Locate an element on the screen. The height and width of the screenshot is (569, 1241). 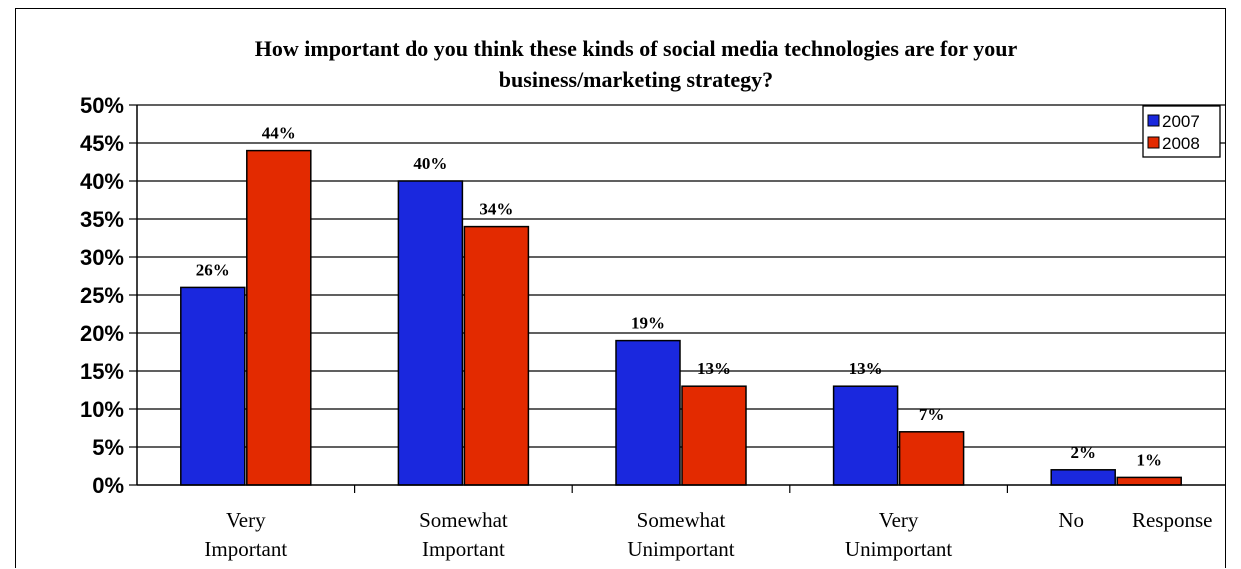
data-label: 2% is located at coordinates (1083, 452).